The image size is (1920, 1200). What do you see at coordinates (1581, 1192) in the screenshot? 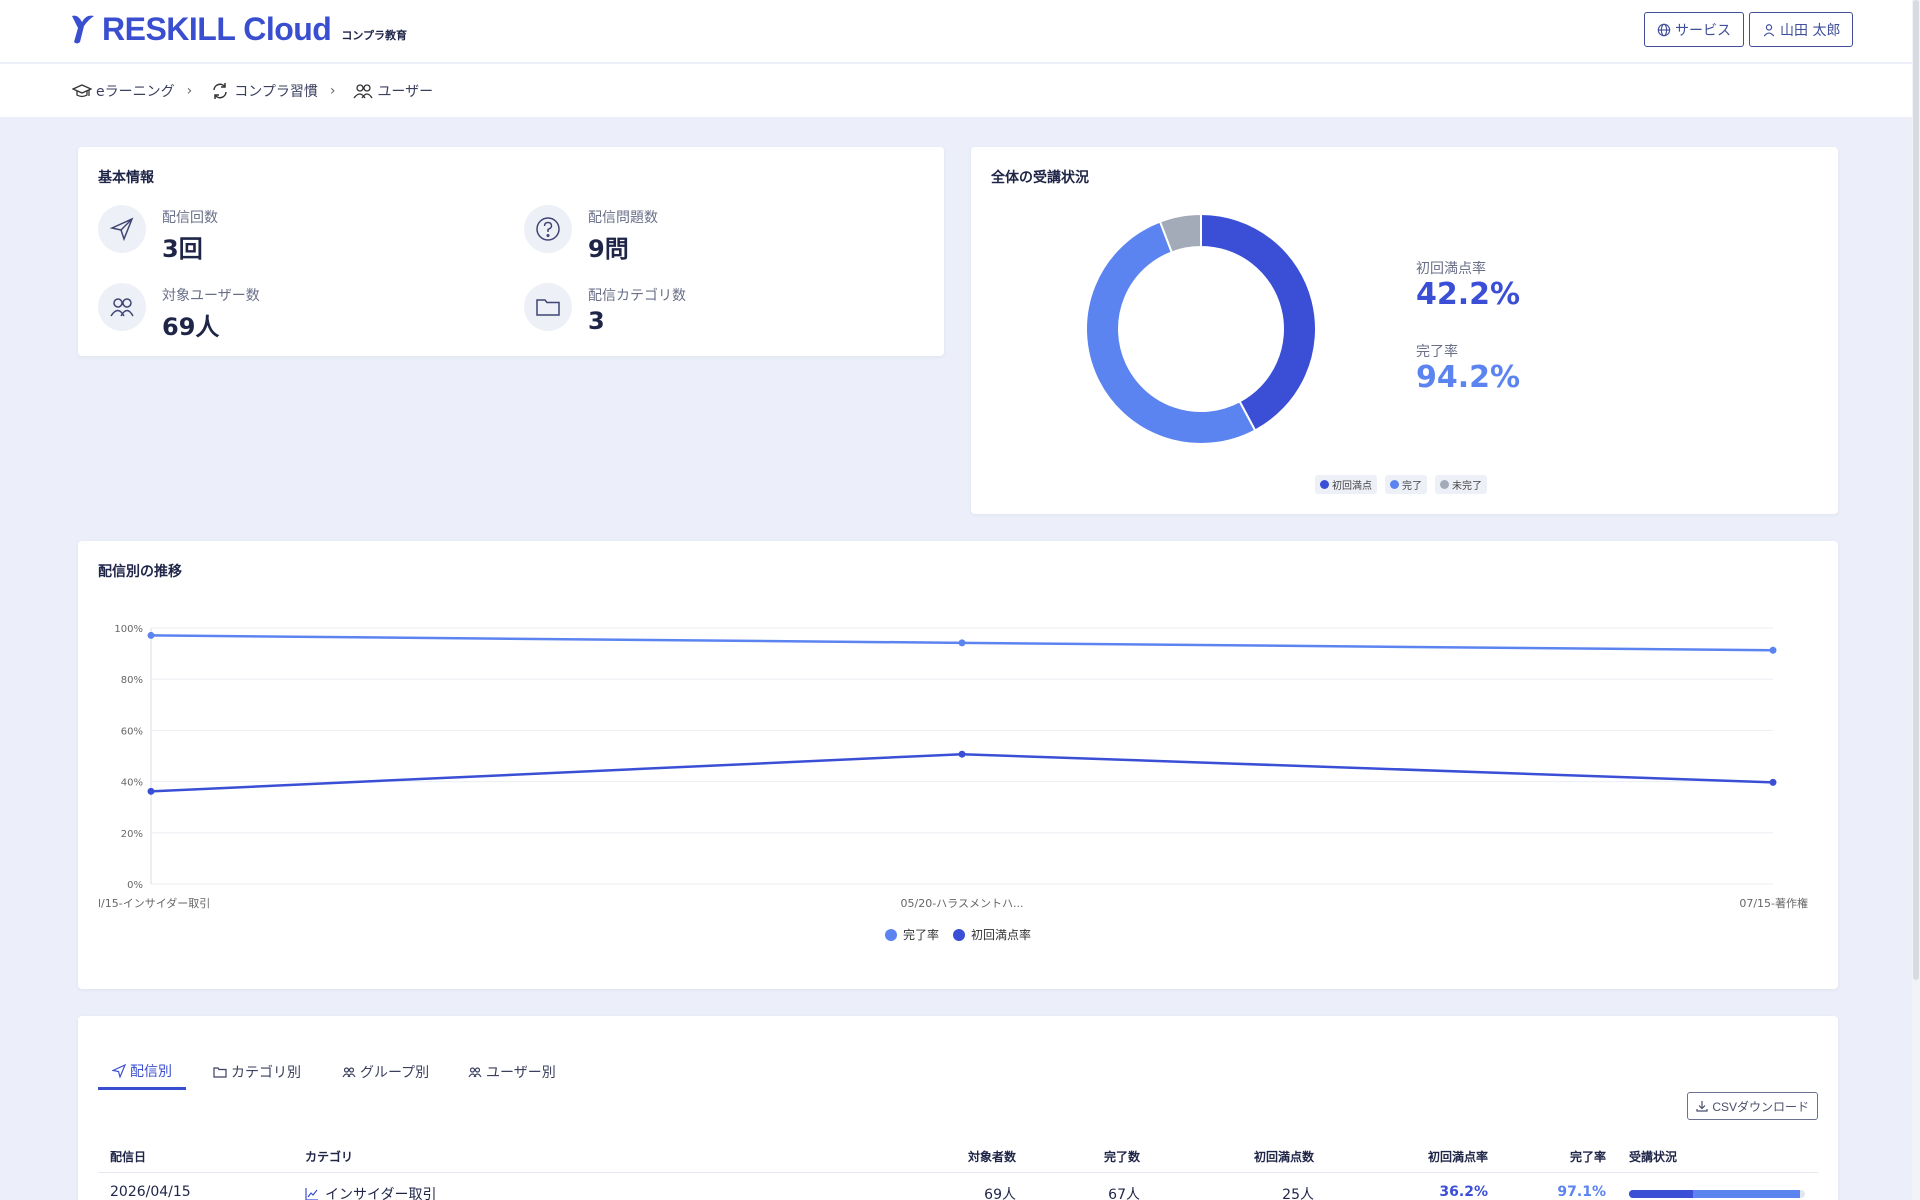
I see `cell-complete-rate: 97.1%` at bounding box center [1581, 1192].